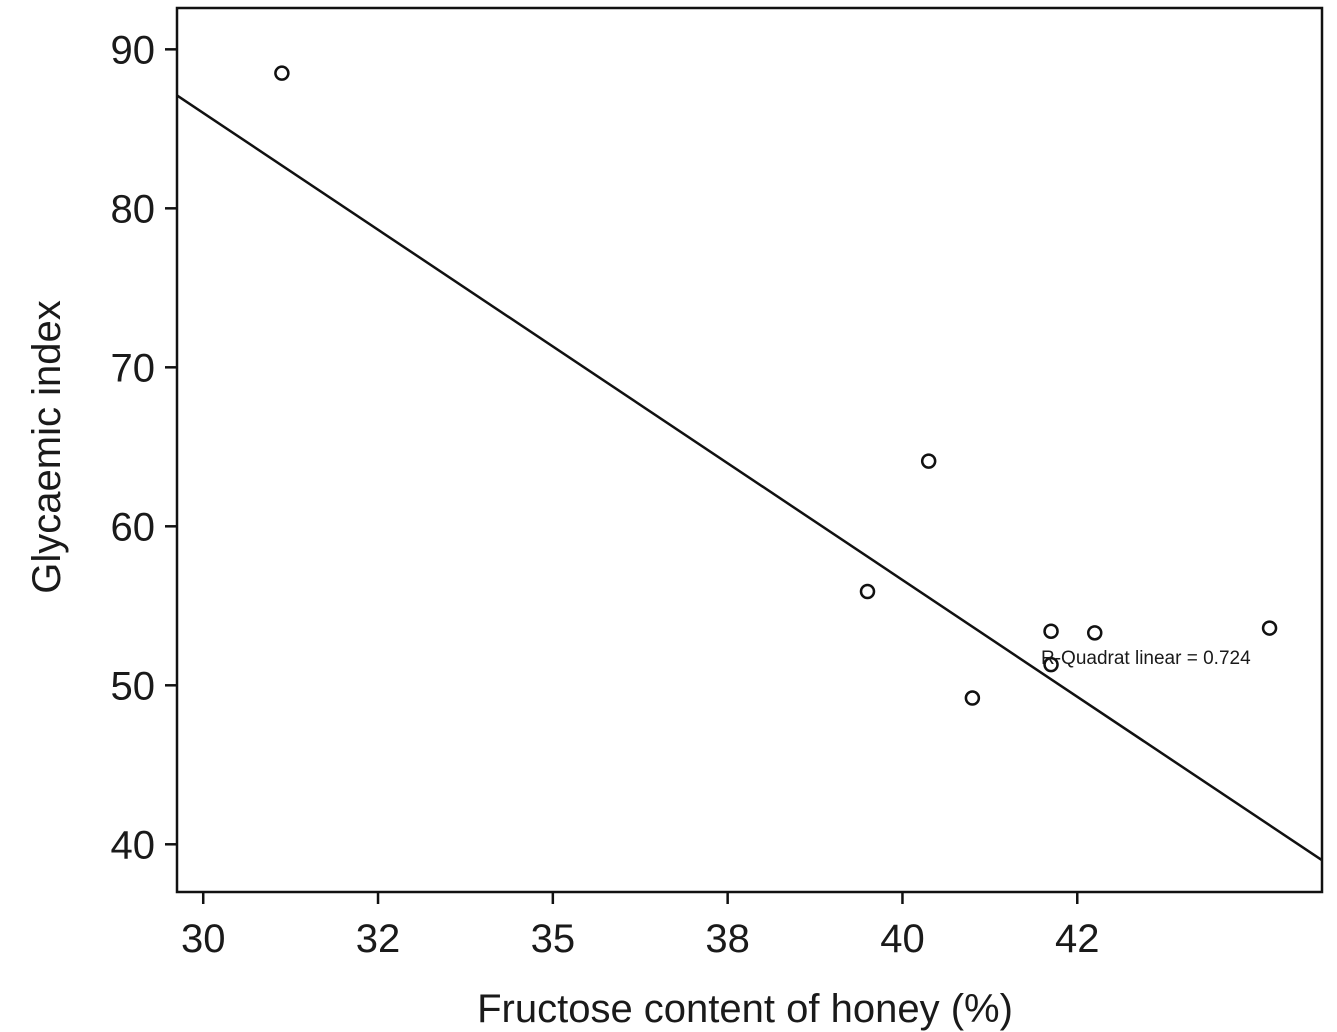 The width and height of the screenshot is (1337, 1032). I want to click on y-tick-label: 60, so click(133, 527).